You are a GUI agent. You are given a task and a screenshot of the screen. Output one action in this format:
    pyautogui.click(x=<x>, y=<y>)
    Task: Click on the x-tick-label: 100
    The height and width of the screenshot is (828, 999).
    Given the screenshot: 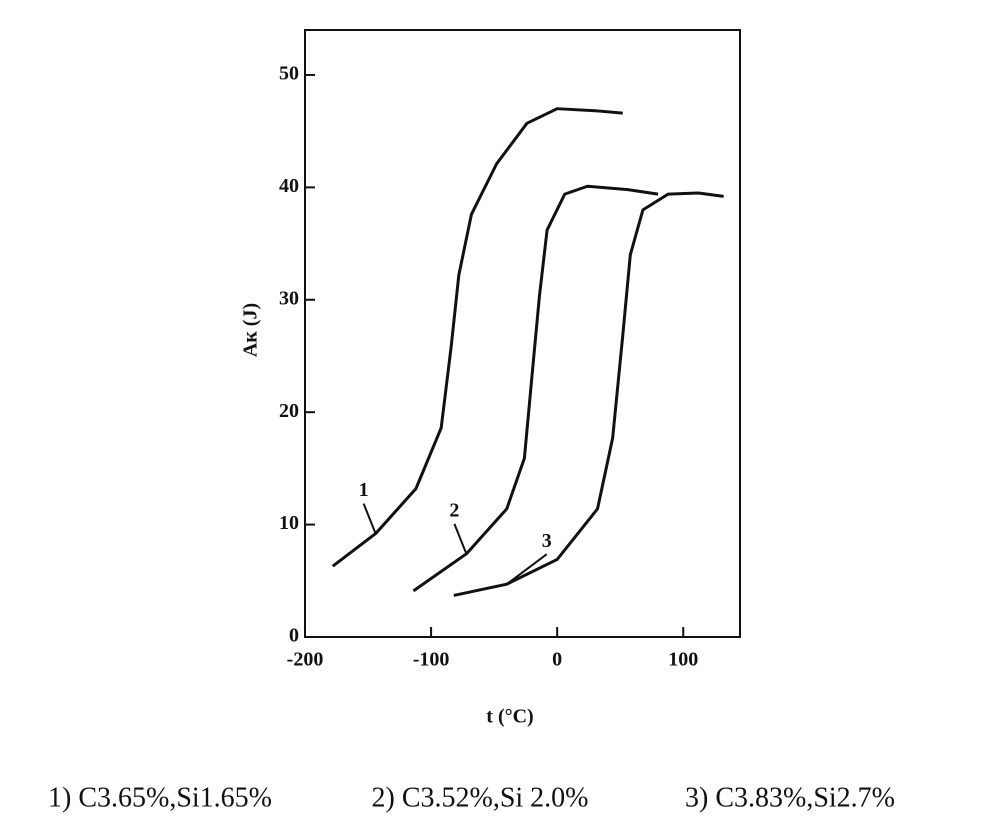 What is the action you would take?
    pyautogui.click(x=683, y=660)
    